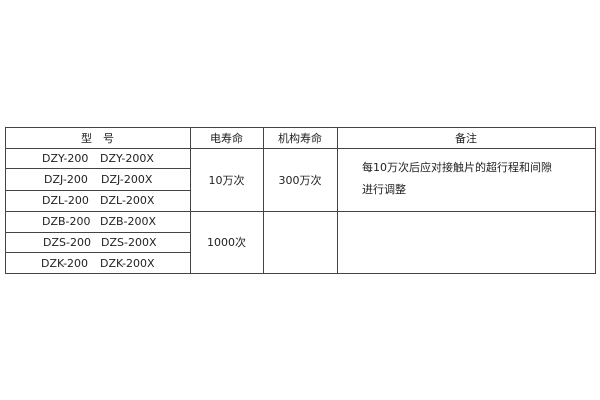 This screenshot has width=600, height=400. Describe the element at coordinates (97, 138) in the screenshot. I see `header-model: 型 号` at that location.